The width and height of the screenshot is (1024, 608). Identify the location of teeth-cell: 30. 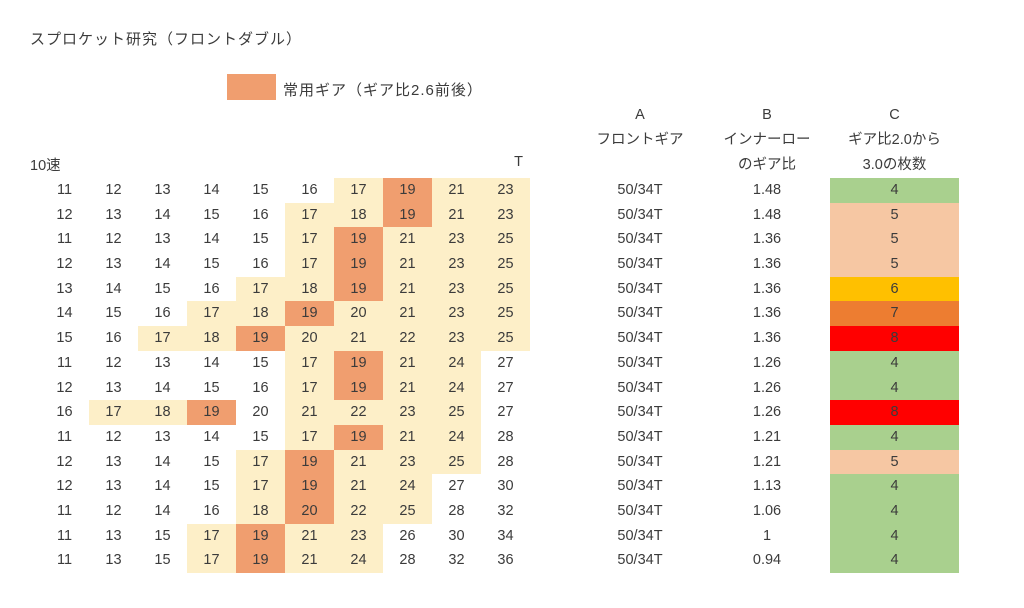
(456, 535).